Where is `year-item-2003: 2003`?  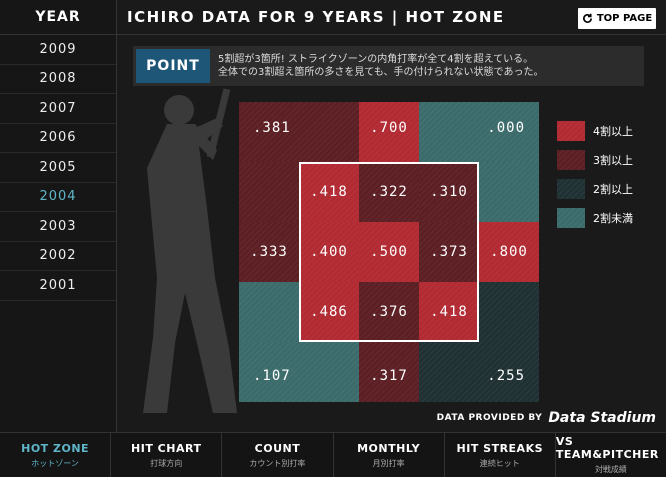
year-item-2003: 2003 is located at coordinates (58, 227).